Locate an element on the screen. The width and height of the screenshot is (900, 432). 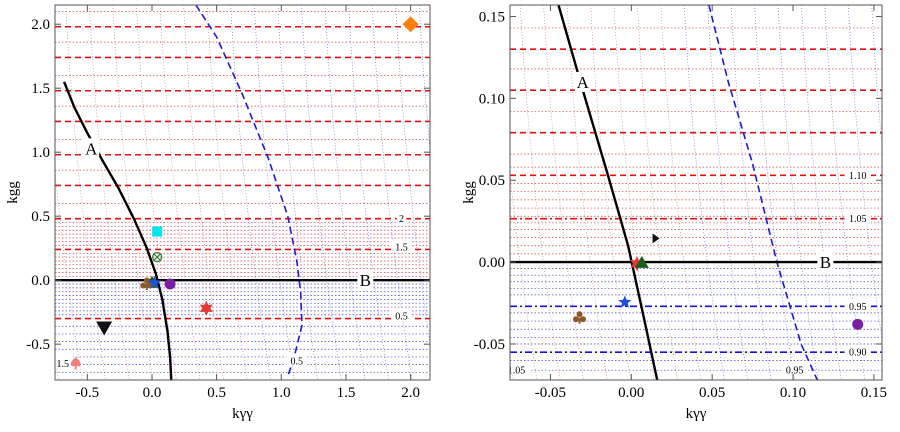
y-tick-label: 0.10 is located at coordinates (492, 99).